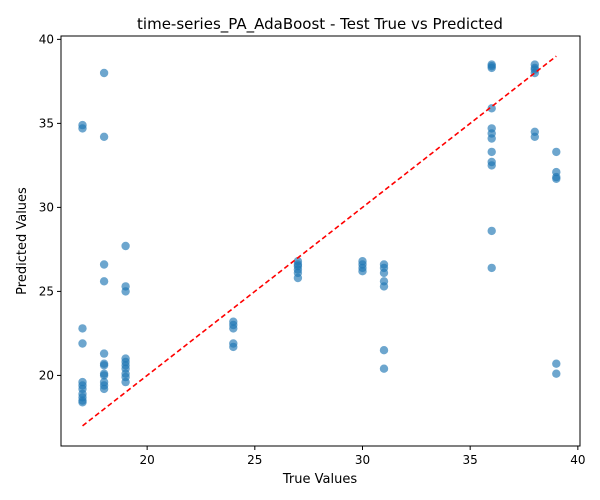 Image resolution: width=600 pixels, height=500 pixels. Describe the element at coordinates (46, 291) in the screenshot. I see `y-tick-label: 25` at that location.